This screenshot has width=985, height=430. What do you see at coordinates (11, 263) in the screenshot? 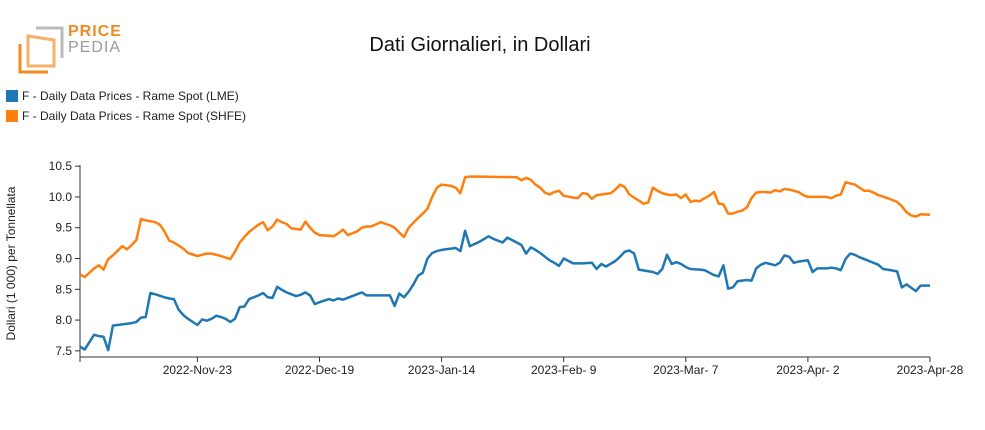
I see `y-axis-title: Dollari (1 000) per Tonnellata` at bounding box center [11, 263].